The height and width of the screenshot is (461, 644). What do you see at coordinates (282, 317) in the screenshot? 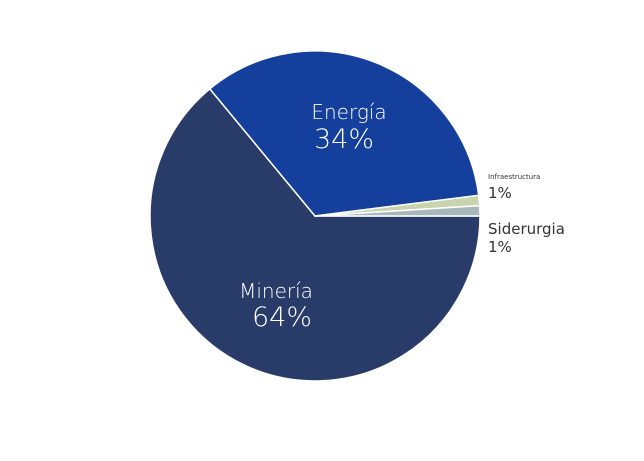
I see `slice-label-mineria-value: 64%` at bounding box center [282, 317].